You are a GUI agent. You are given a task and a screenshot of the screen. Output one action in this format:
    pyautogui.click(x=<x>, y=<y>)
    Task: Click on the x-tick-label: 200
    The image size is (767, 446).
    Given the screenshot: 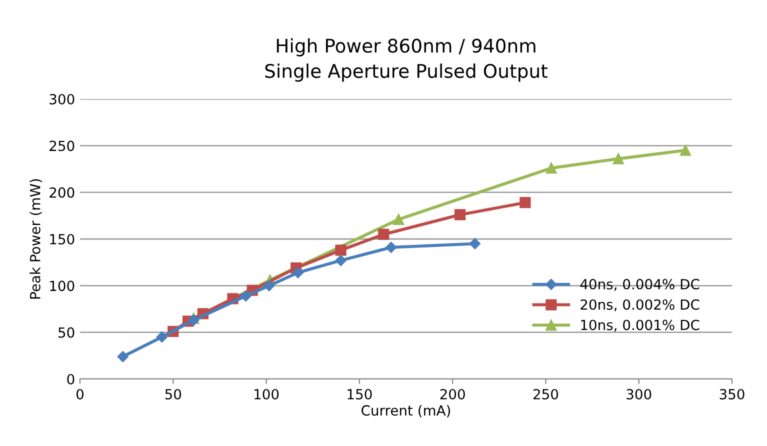 What is the action you would take?
    pyautogui.click(x=452, y=394)
    